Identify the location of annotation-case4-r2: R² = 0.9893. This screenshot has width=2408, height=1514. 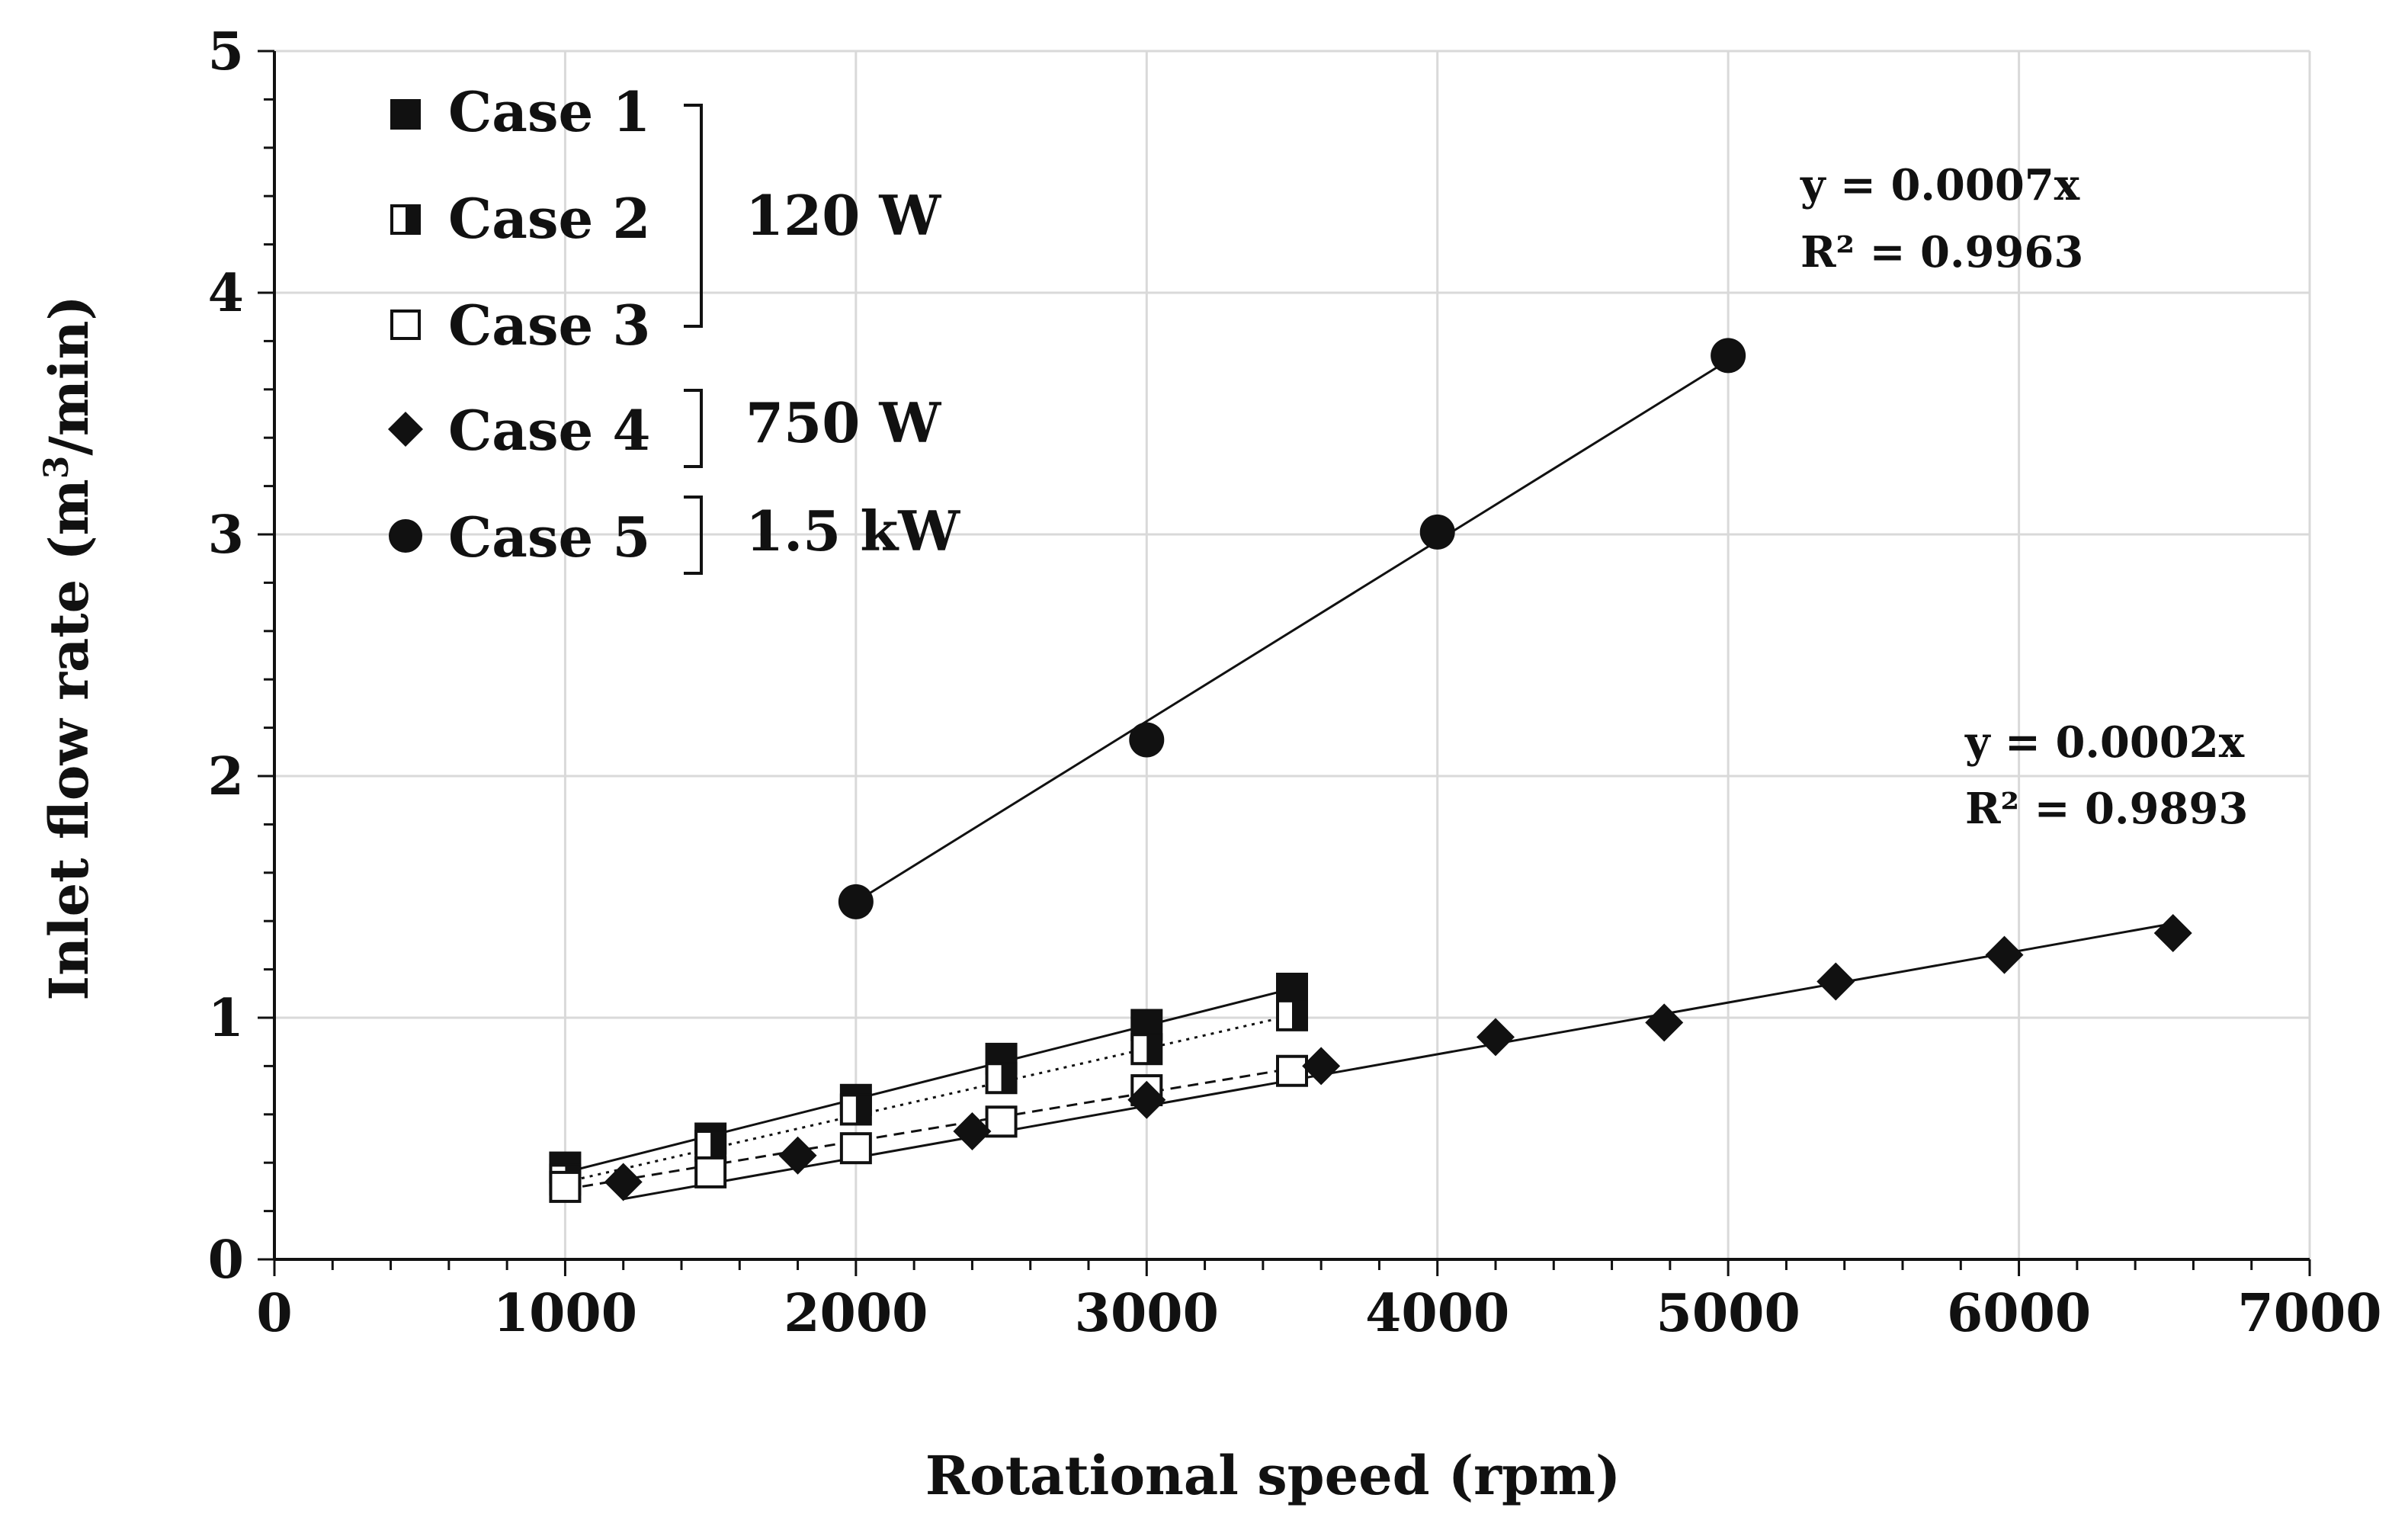
(2106, 809).